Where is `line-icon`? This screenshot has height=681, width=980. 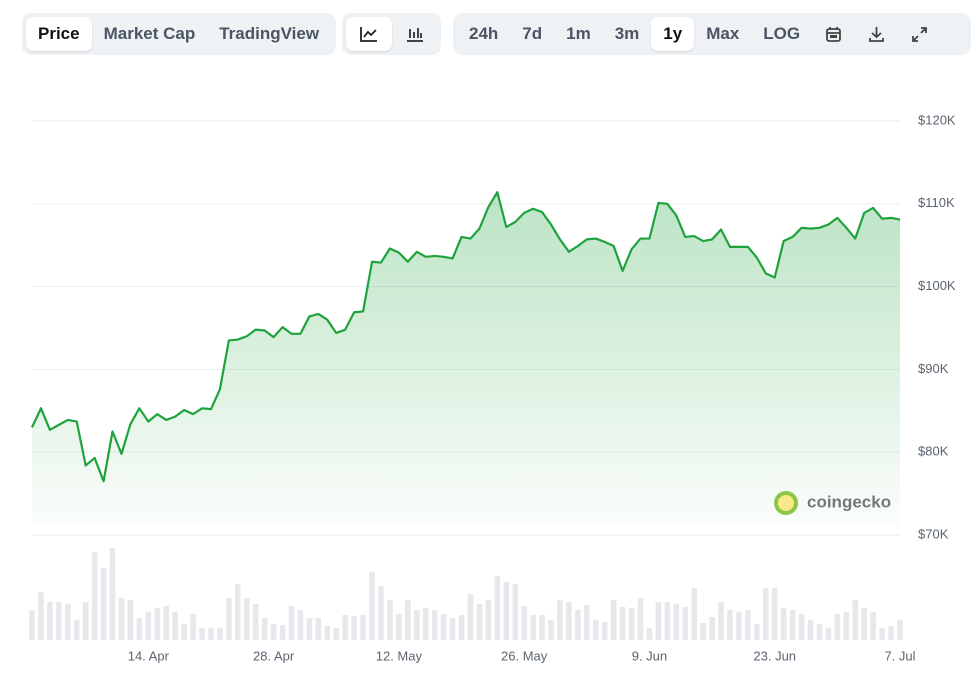 line-icon is located at coordinates (368, 34).